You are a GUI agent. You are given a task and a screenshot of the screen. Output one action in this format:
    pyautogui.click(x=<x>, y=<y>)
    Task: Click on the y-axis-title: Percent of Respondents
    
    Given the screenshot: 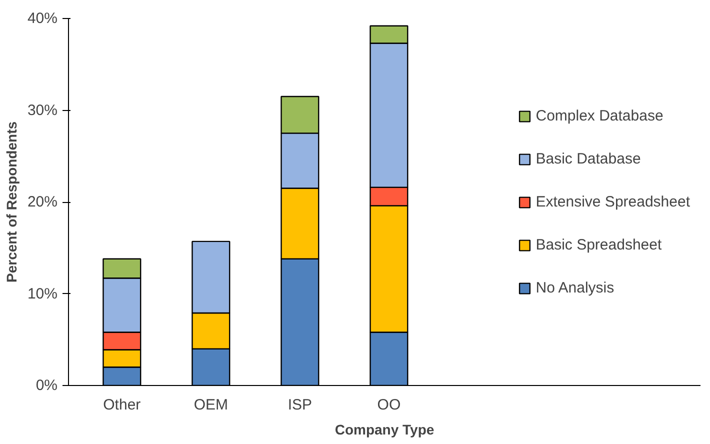 What is the action you would take?
    pyautogui.click(x=11, y=202)
    